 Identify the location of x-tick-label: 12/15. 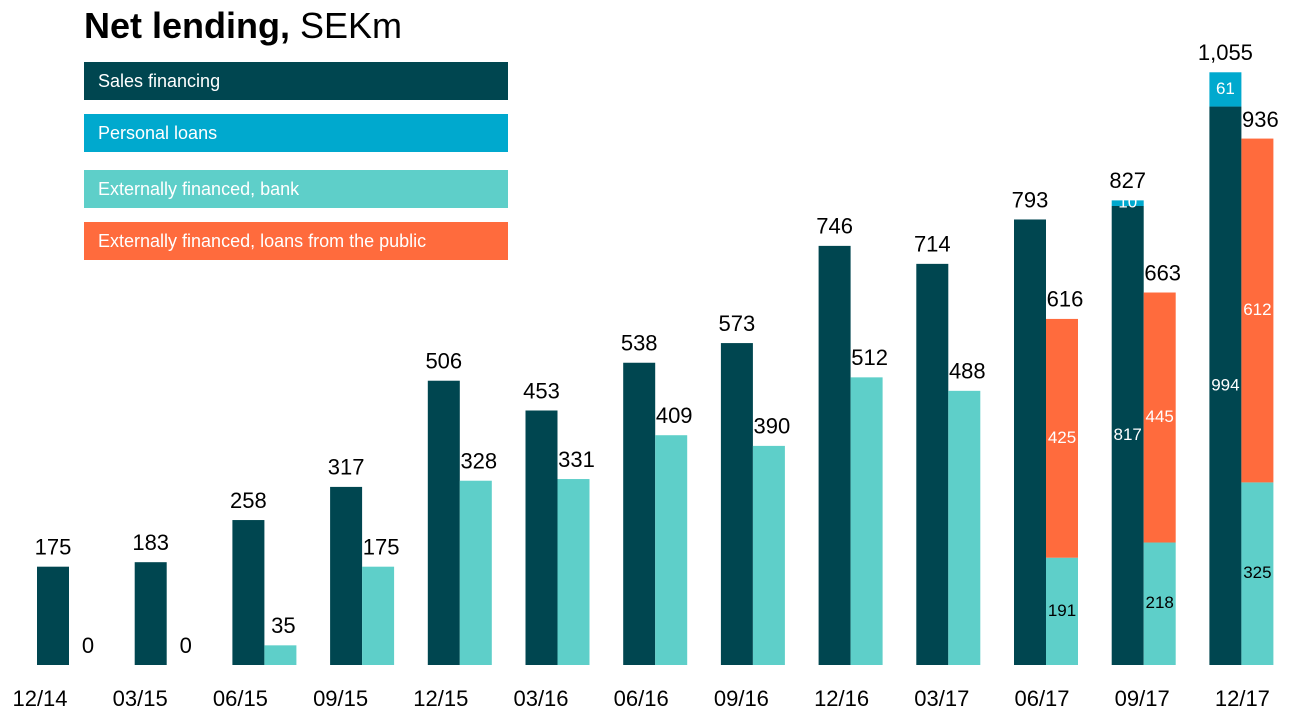
(440, 698).